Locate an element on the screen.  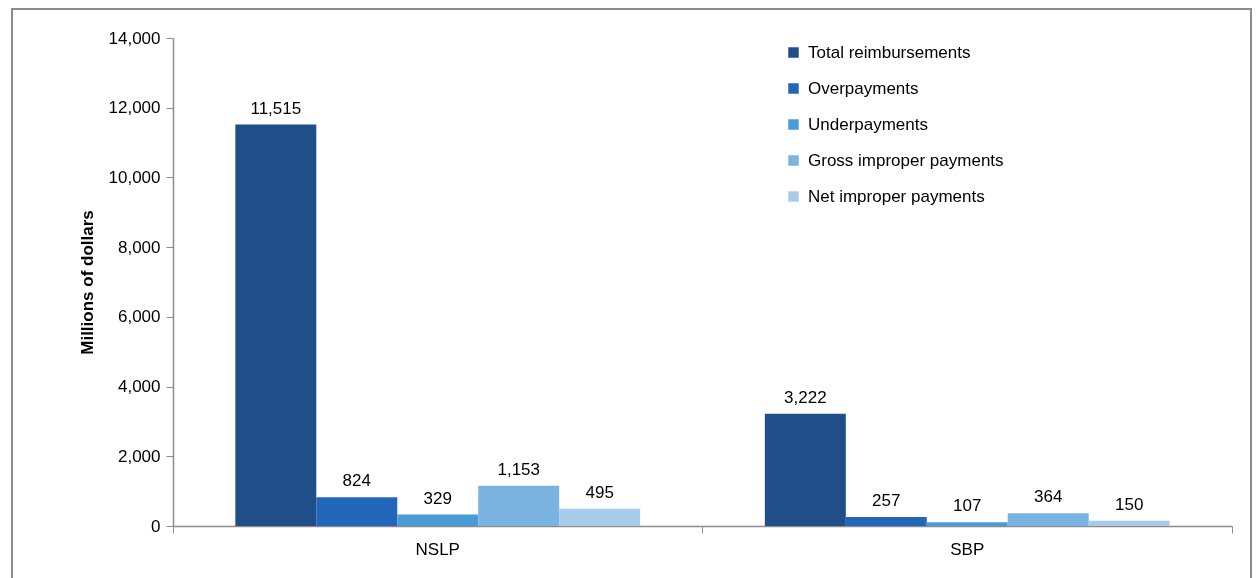
y-tick-label: 0 is located at coordinates (156, 526).